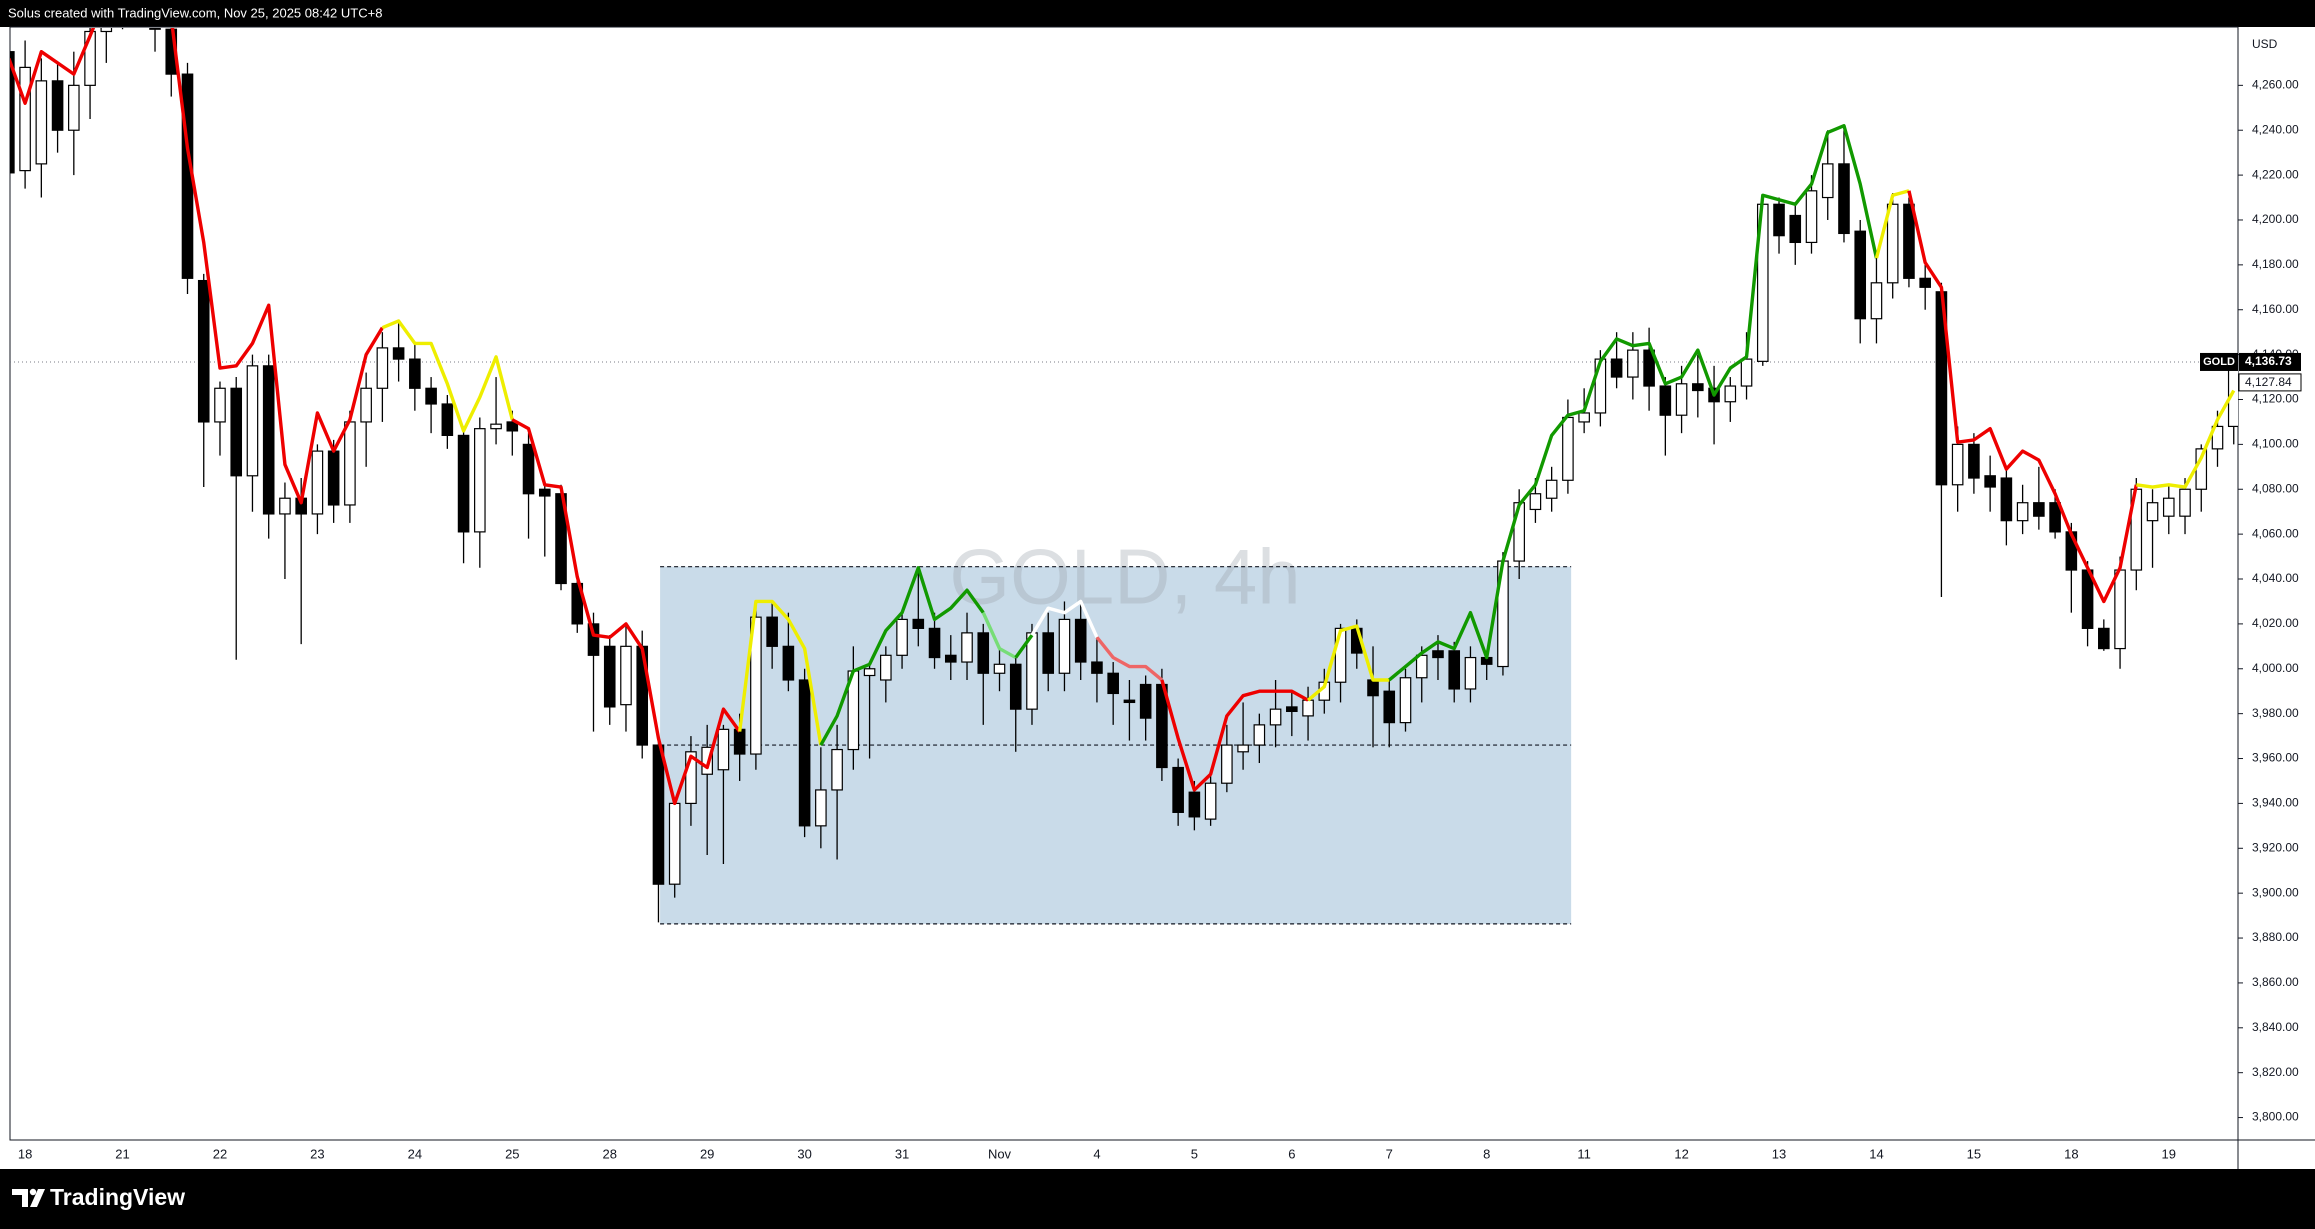  I want to click on x-tick-label: 7, so click(1389, 1153).